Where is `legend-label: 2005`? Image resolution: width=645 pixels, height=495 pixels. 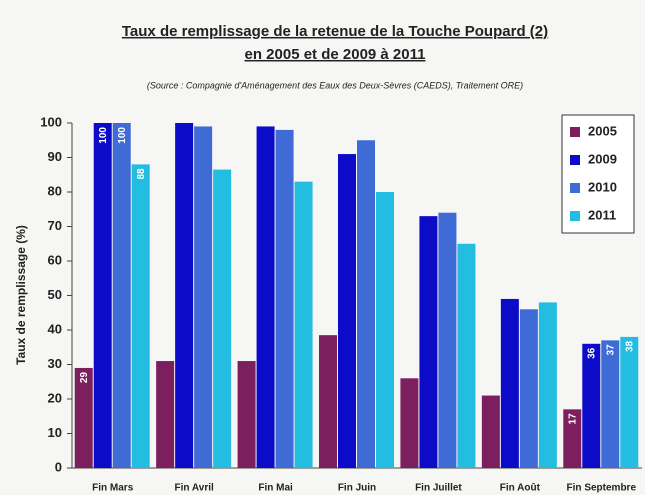 legend-label: 2005 is located at coordinates (602, 130).